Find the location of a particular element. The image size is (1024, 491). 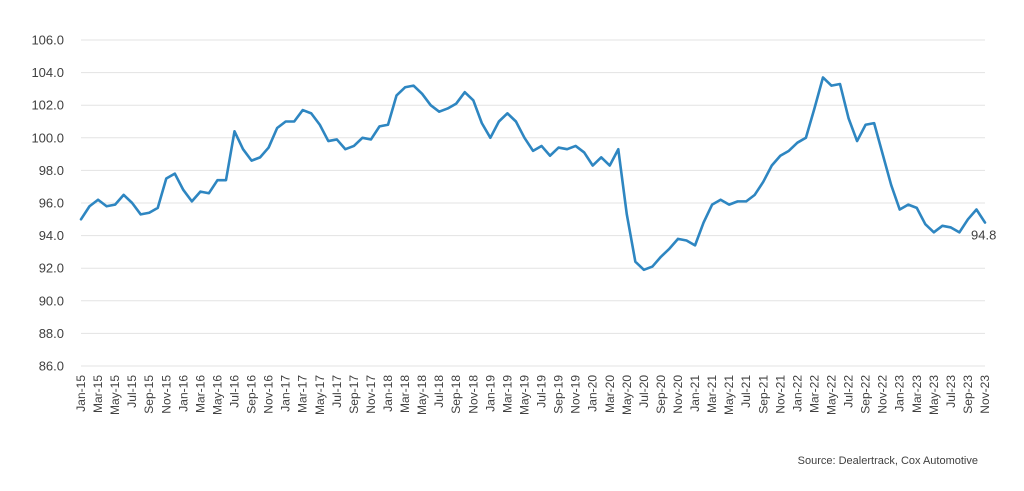

x-tick-label: May-23 is located at coordinates (934, 395).